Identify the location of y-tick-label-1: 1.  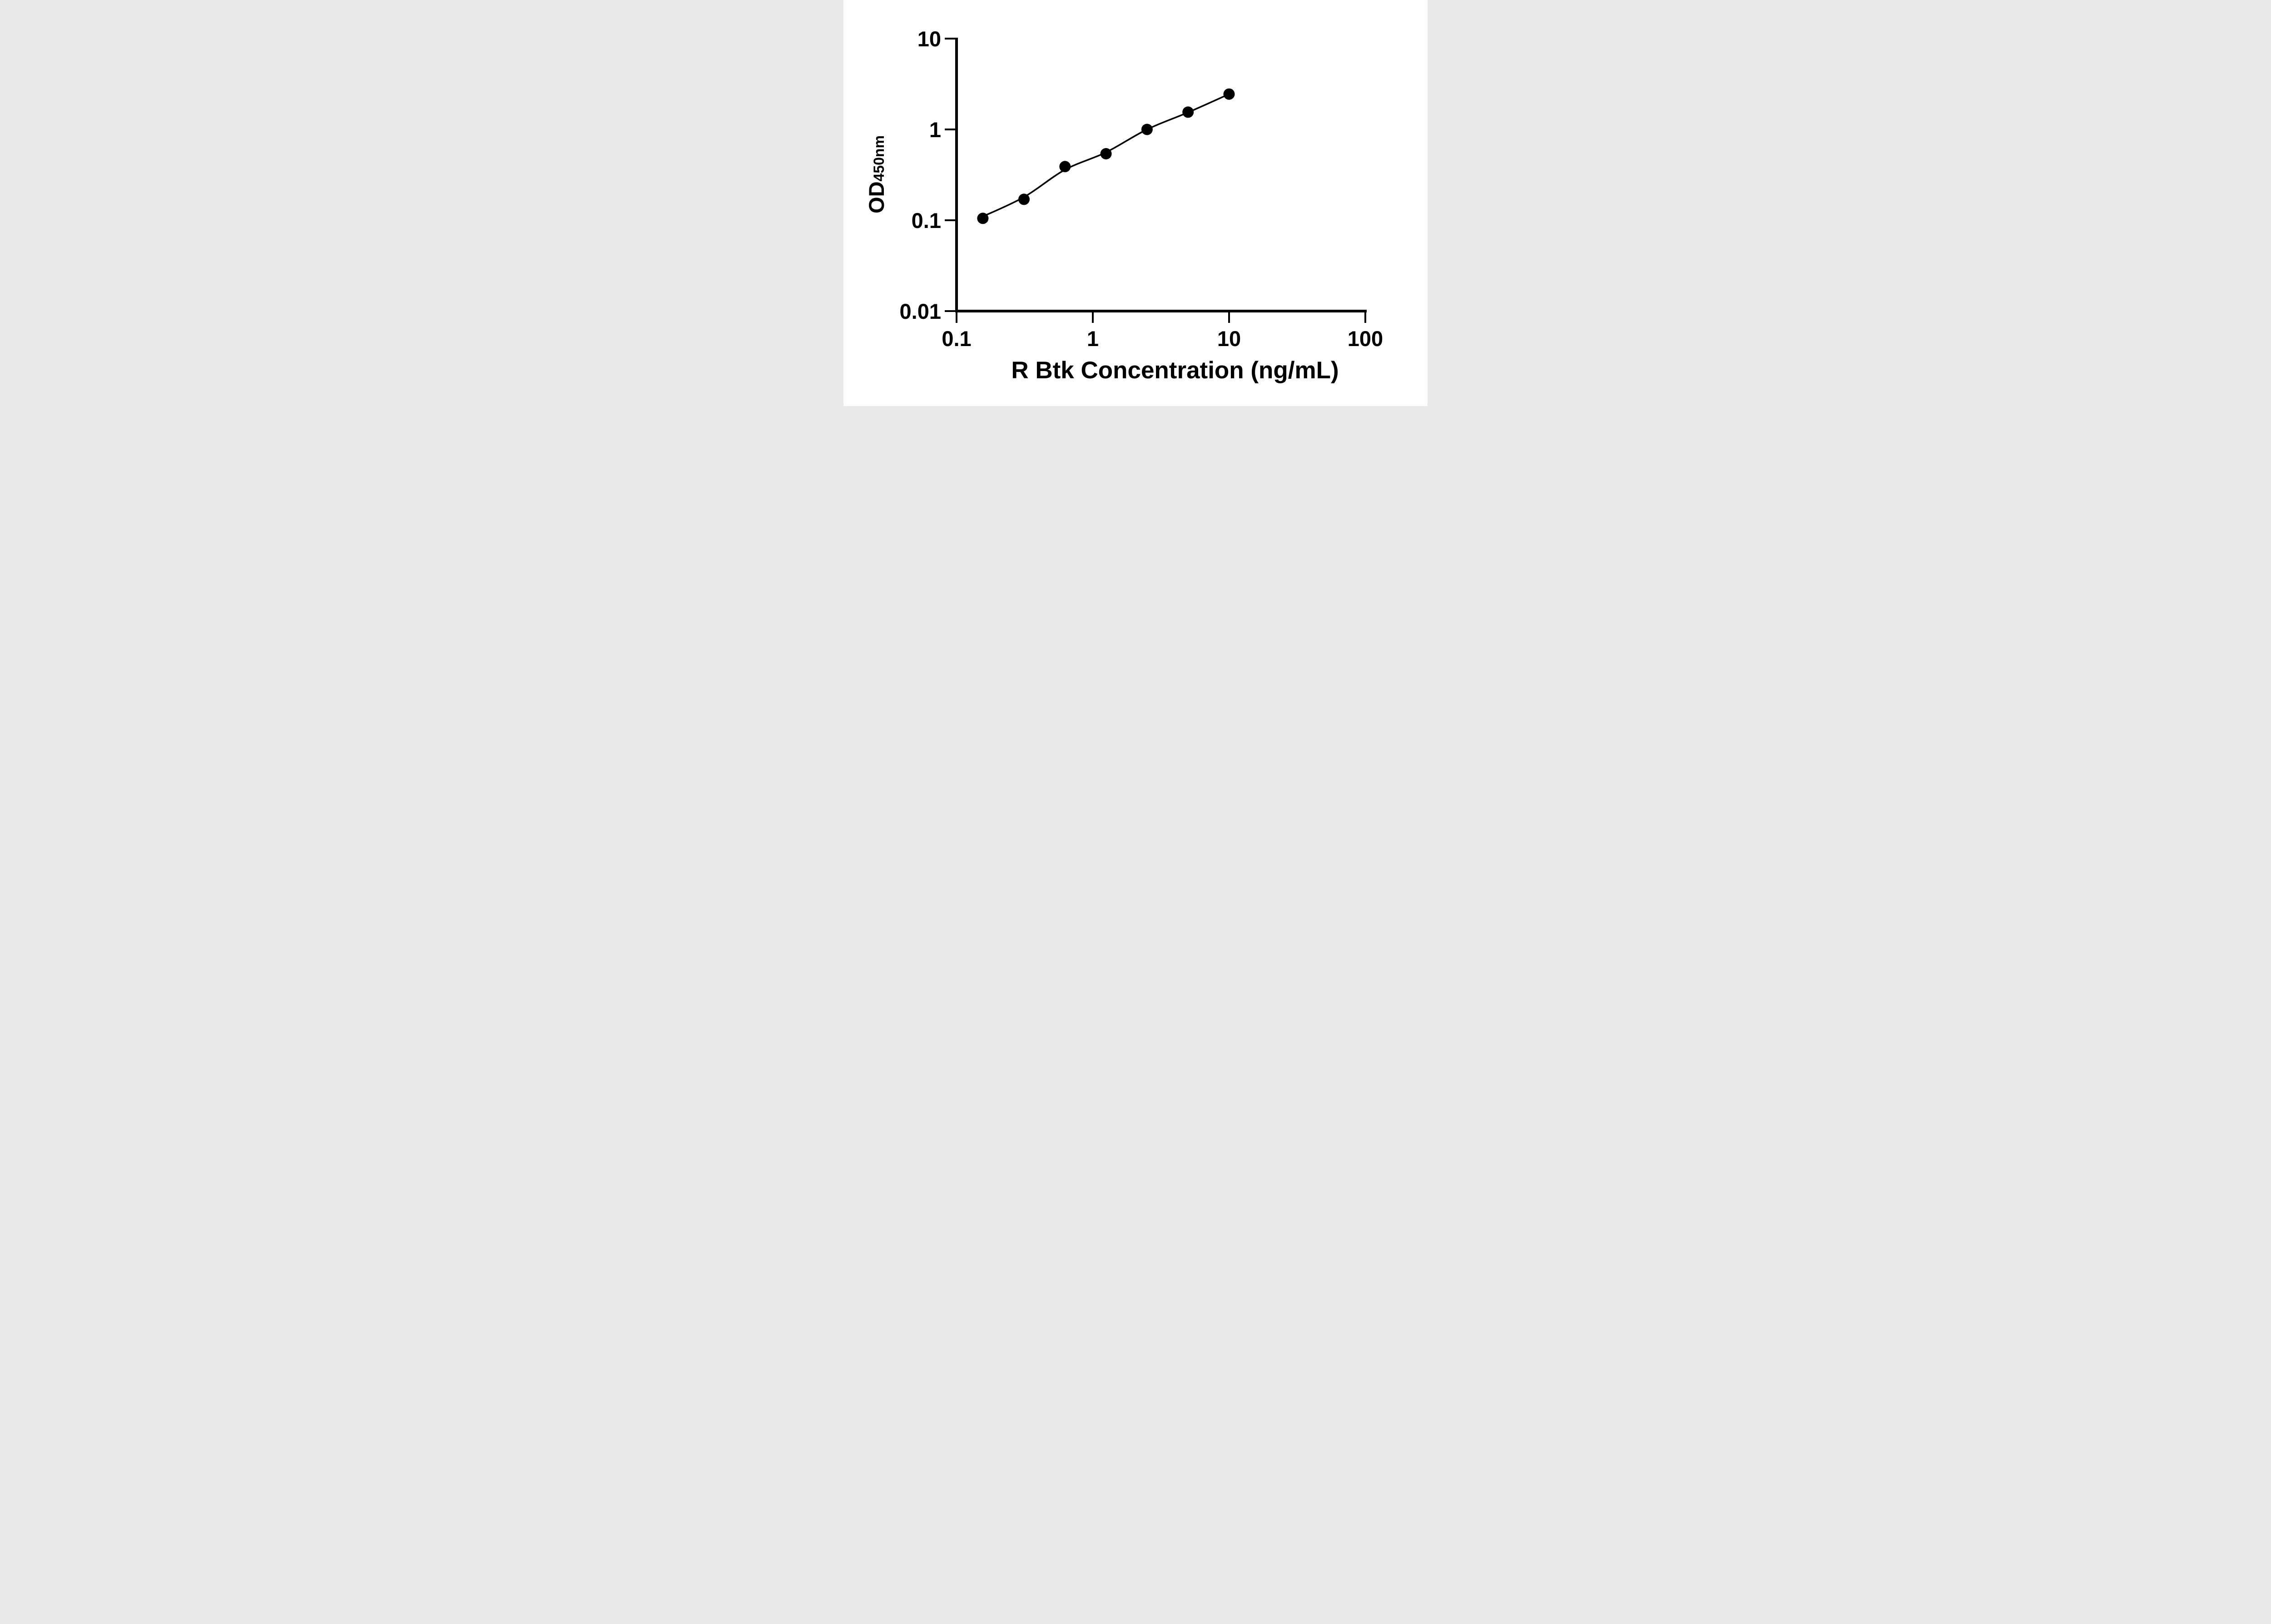
(935, 130).